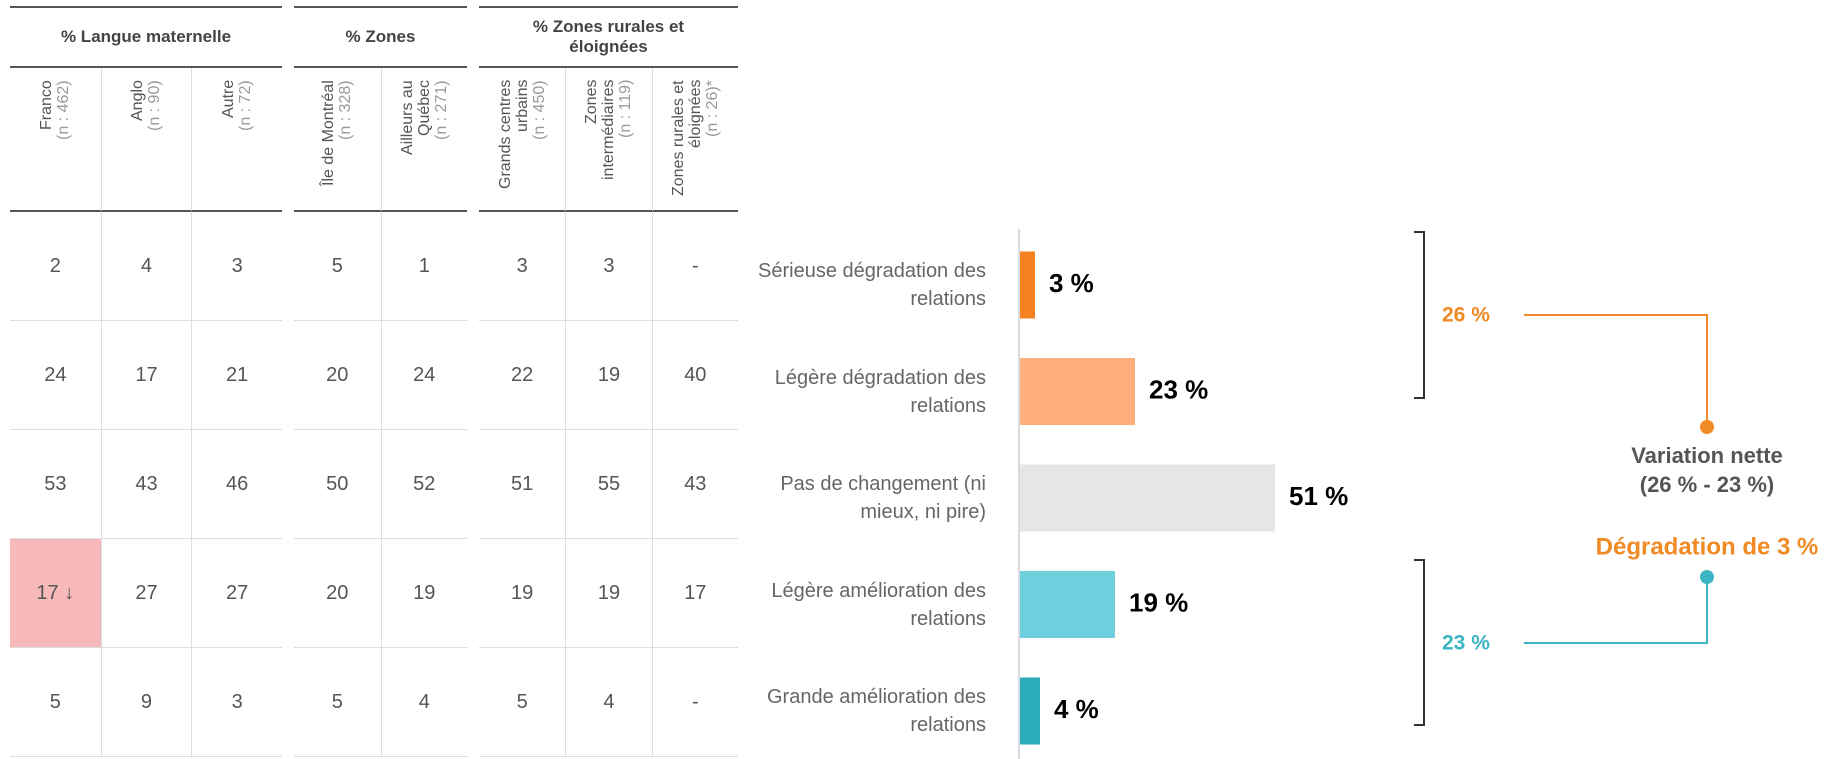 The width and height of the screenshot is (1845, 759). I want to click on column-header: Franco (n : 462), so click(55, 140).